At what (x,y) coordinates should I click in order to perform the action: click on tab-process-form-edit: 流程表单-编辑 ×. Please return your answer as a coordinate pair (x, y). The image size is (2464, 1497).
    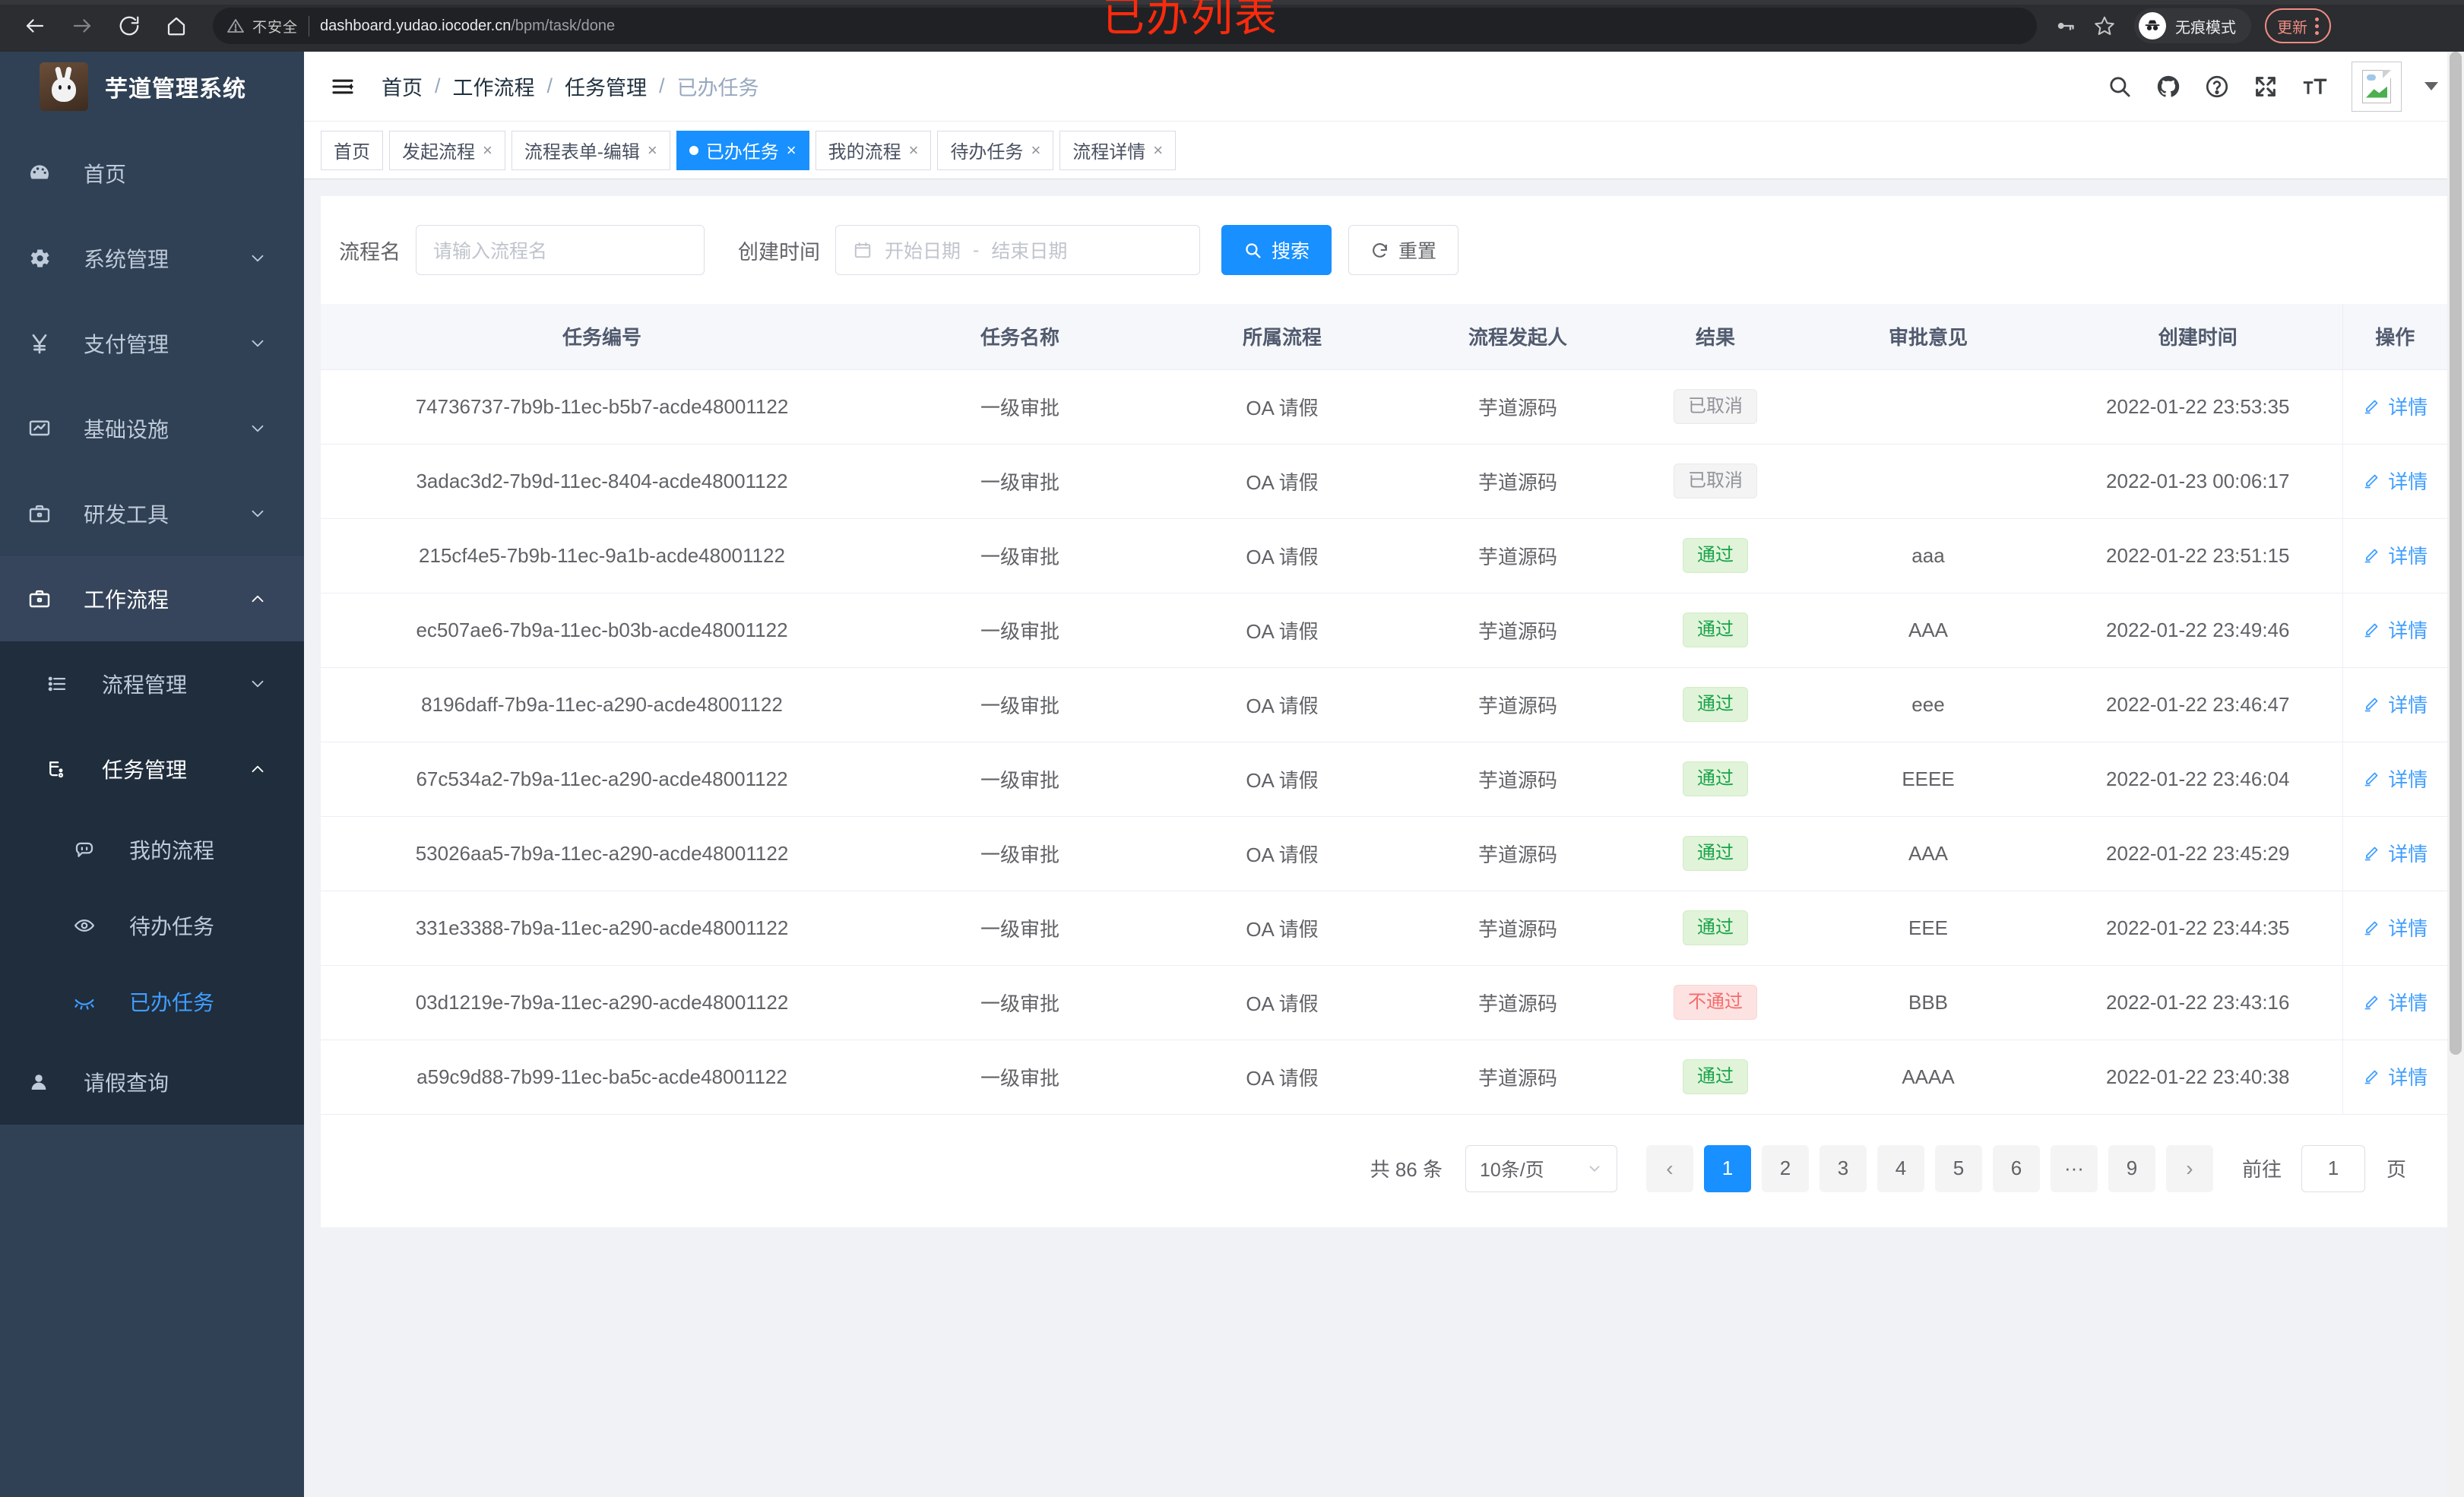
    Looking at the image, I should click on (590, 150).